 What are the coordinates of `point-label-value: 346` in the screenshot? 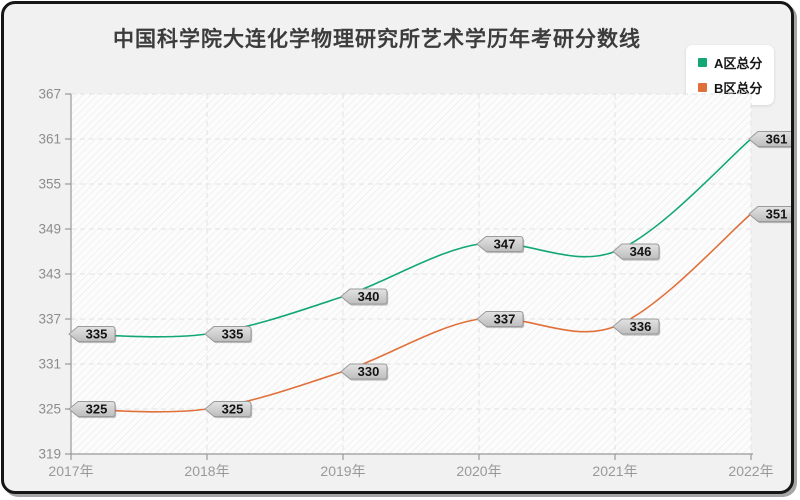 It's located at (641, 251).